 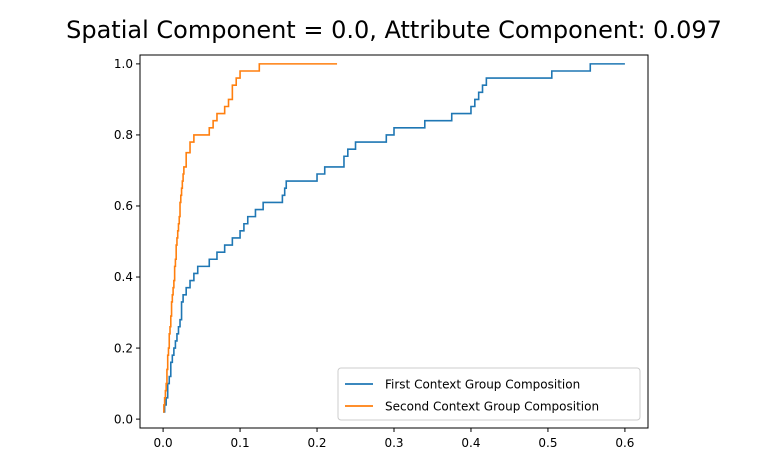 What do you see at coordinates (240, 443) in the screenshot?
I see `x-tick-label: 0.1` at bounding box center [240, 443].